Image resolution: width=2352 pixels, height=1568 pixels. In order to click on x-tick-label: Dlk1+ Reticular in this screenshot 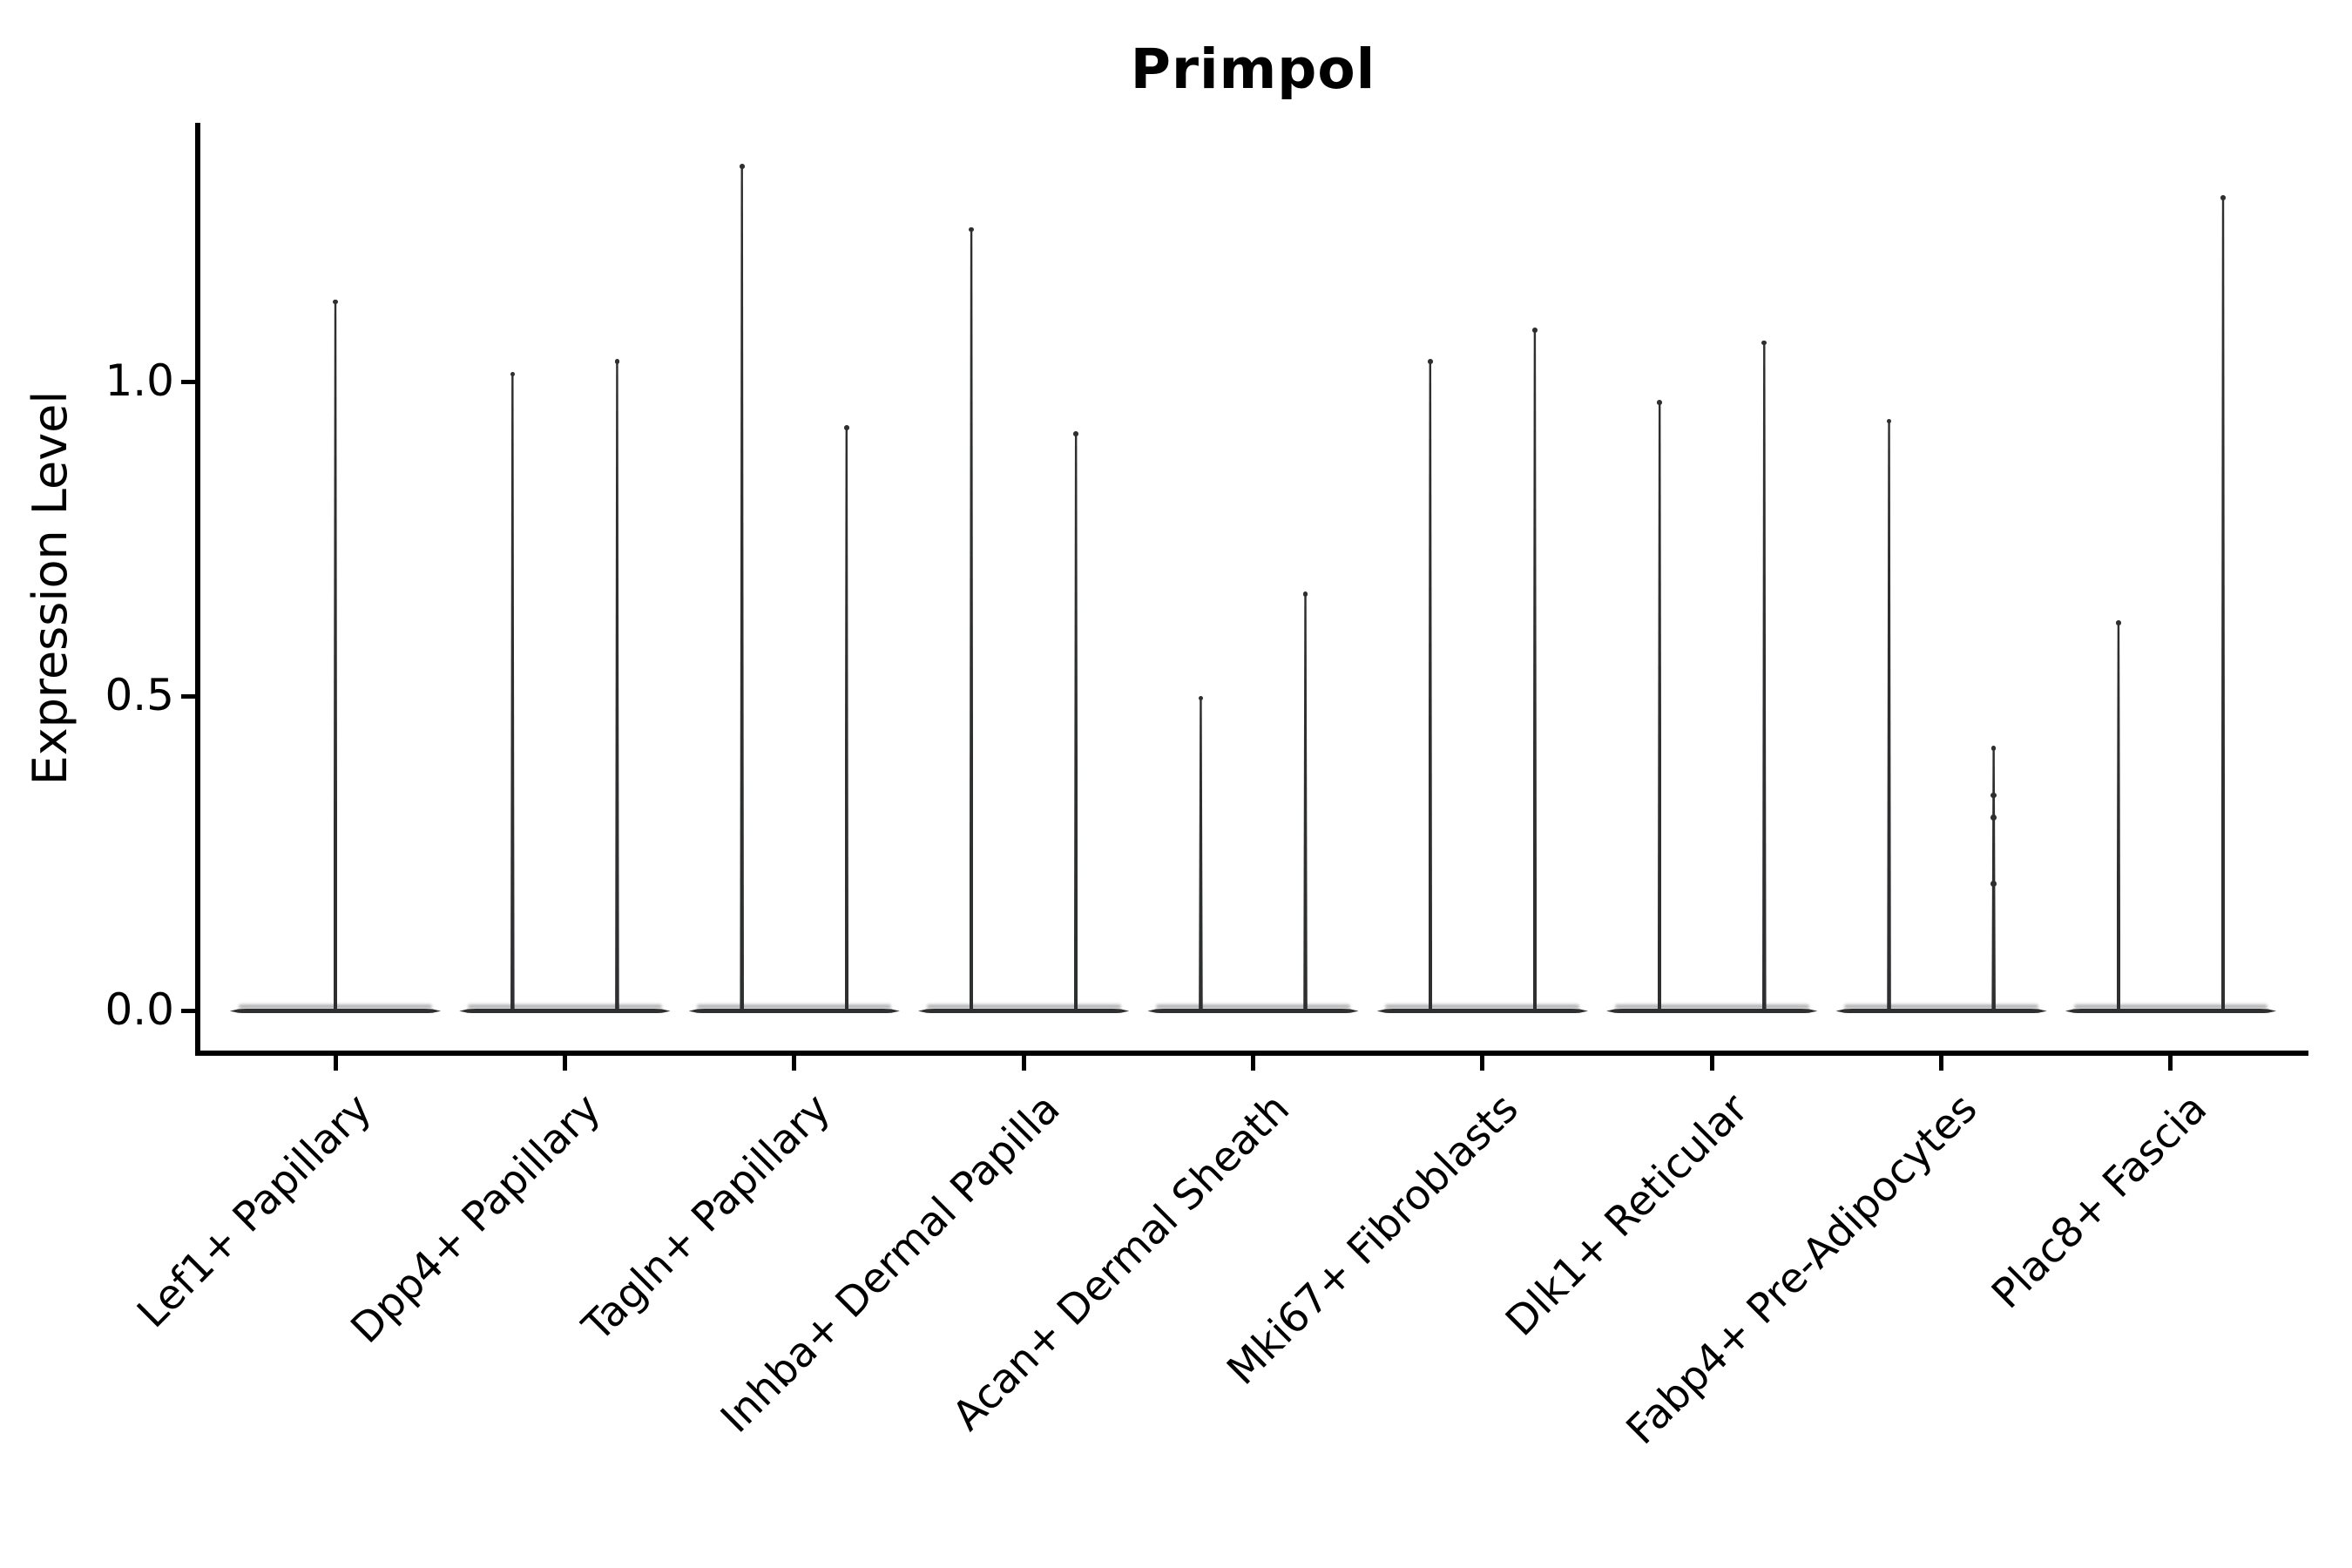, I will do `click(1627, 1215)`.